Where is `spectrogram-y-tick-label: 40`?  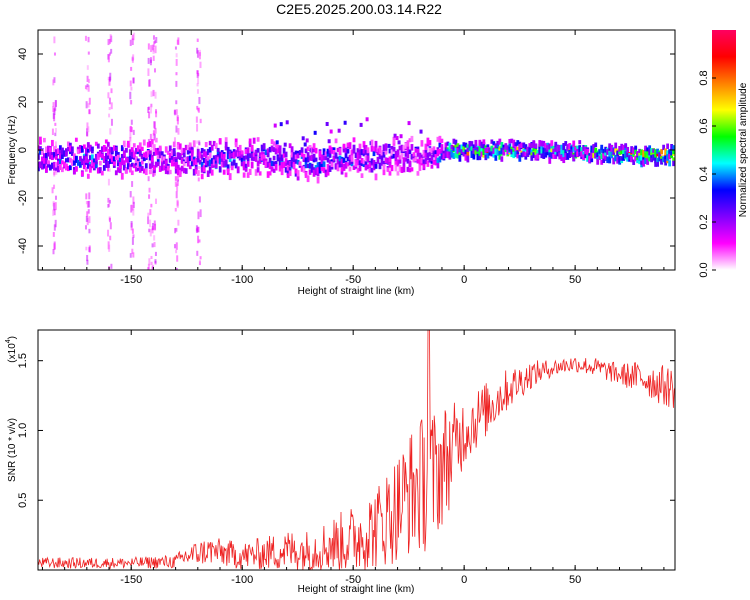
spectrogram-y-tick-label: 40 is located at coordinates (23, 54).